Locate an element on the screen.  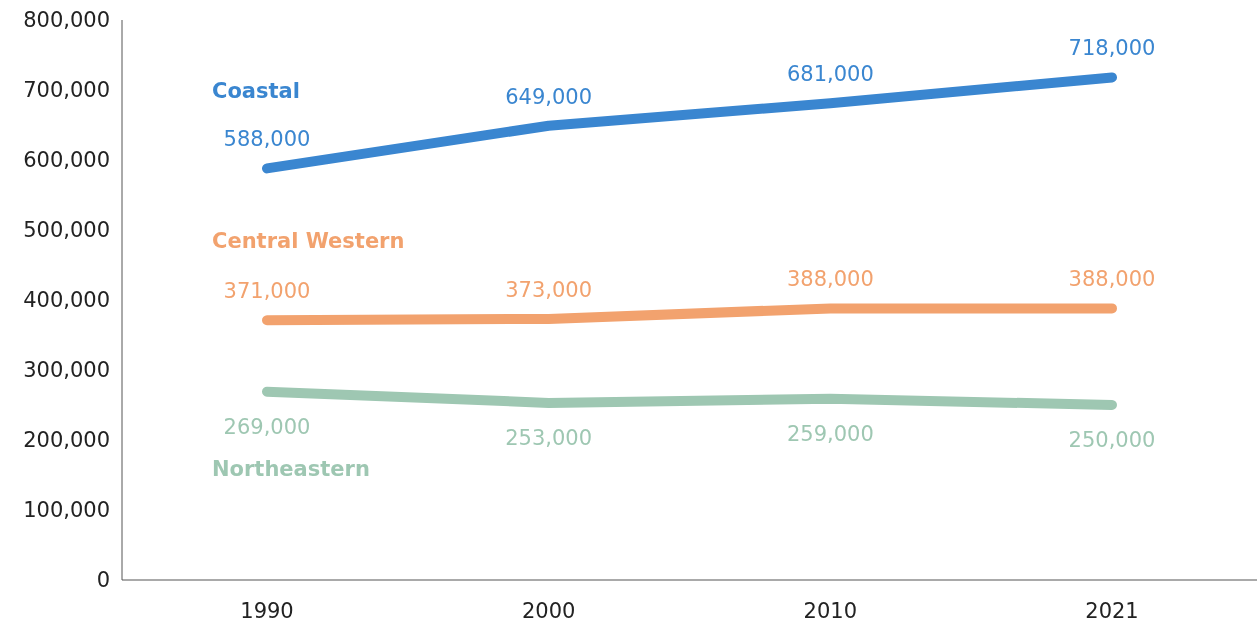
x-tick-label: 2021 is located at coordinates (1112, 611).